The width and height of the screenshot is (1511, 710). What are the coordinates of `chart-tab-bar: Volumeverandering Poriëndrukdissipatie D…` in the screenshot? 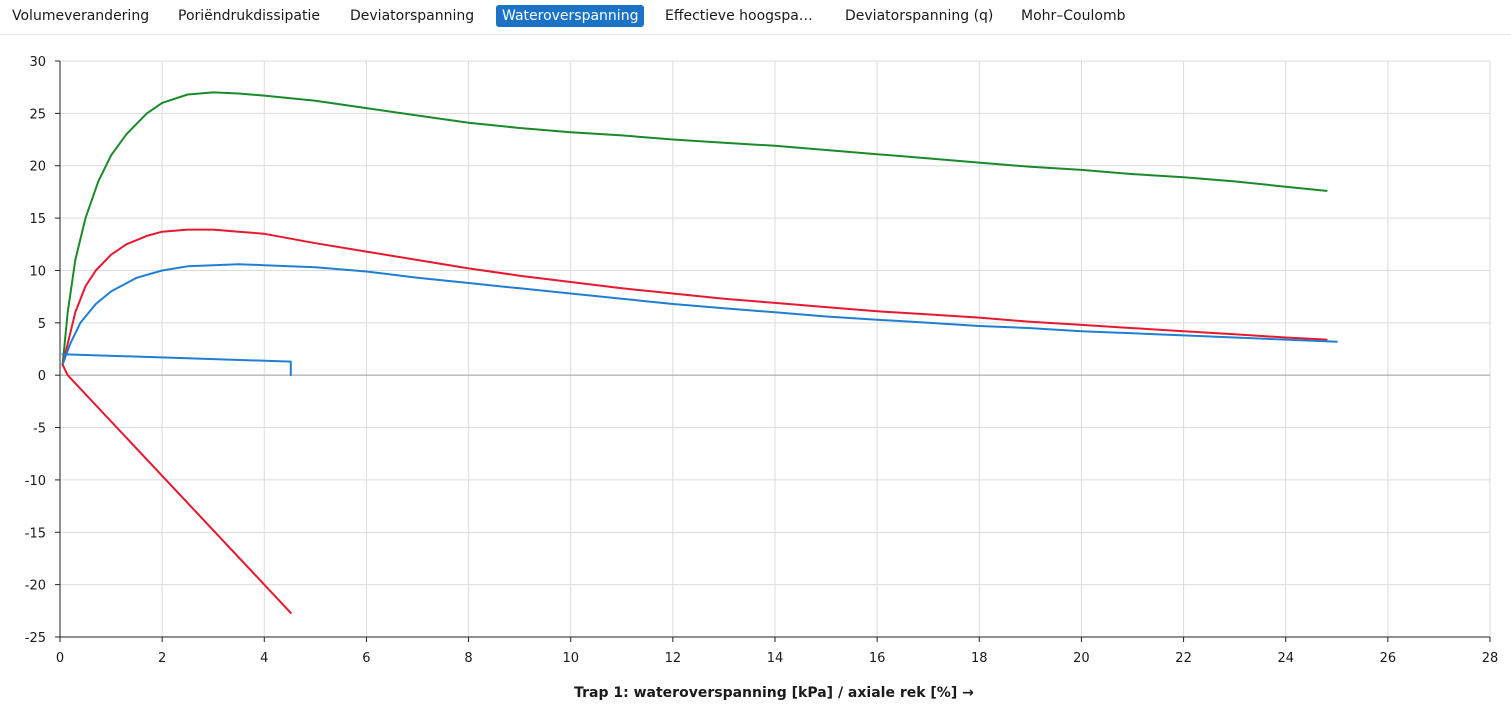 It's located at (755, 17).